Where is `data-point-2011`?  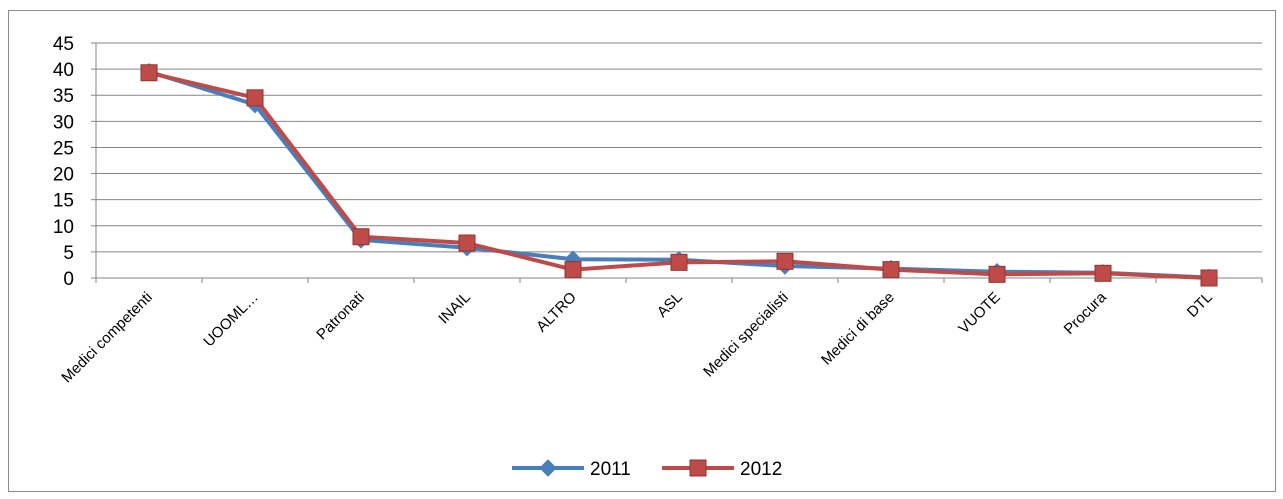 data-point-2011 is located at coordinates (548, 468).